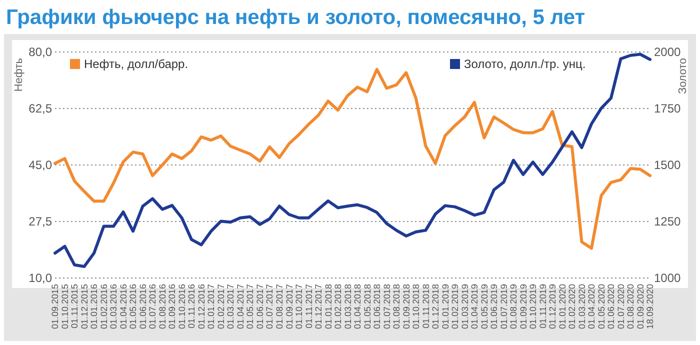  I want to click on x-tick-label: 01.02.2020, so click(572, 307).